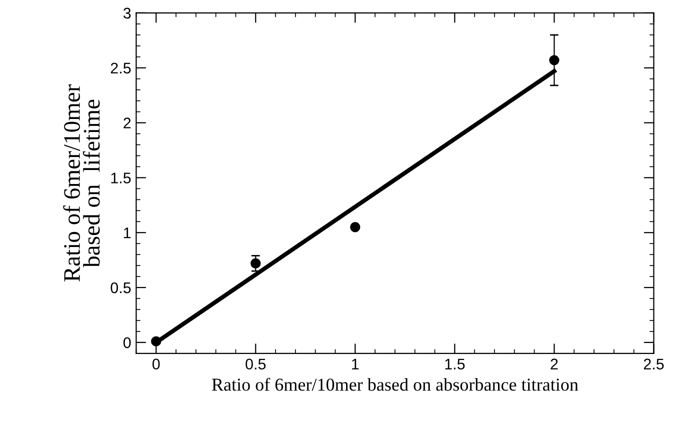 This screenshot has width=681, height=431. I want to click on y-tick-label: 3, so click(127, 13).